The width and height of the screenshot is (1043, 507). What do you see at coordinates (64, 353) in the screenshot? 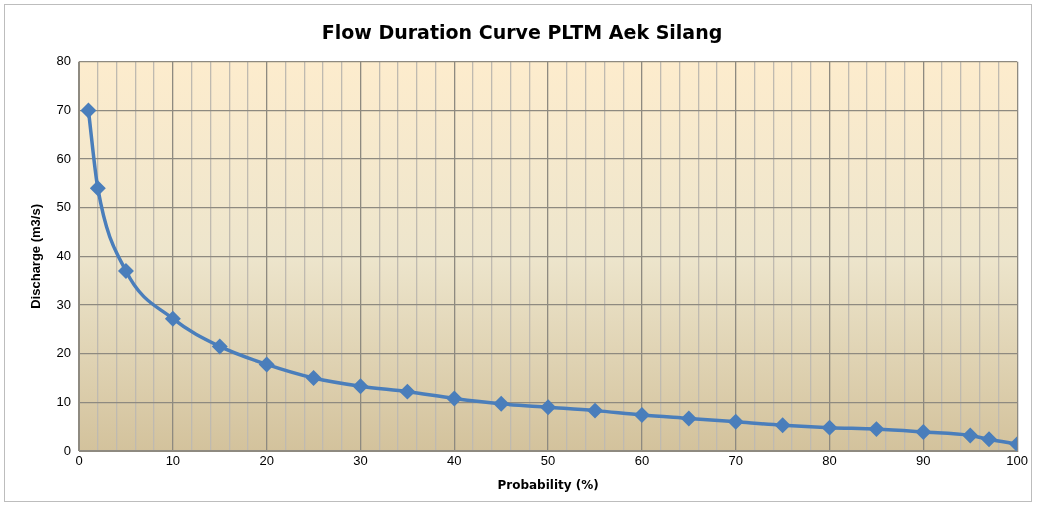
I see `y-tick-label: 20` at bounding box center [64, 353].